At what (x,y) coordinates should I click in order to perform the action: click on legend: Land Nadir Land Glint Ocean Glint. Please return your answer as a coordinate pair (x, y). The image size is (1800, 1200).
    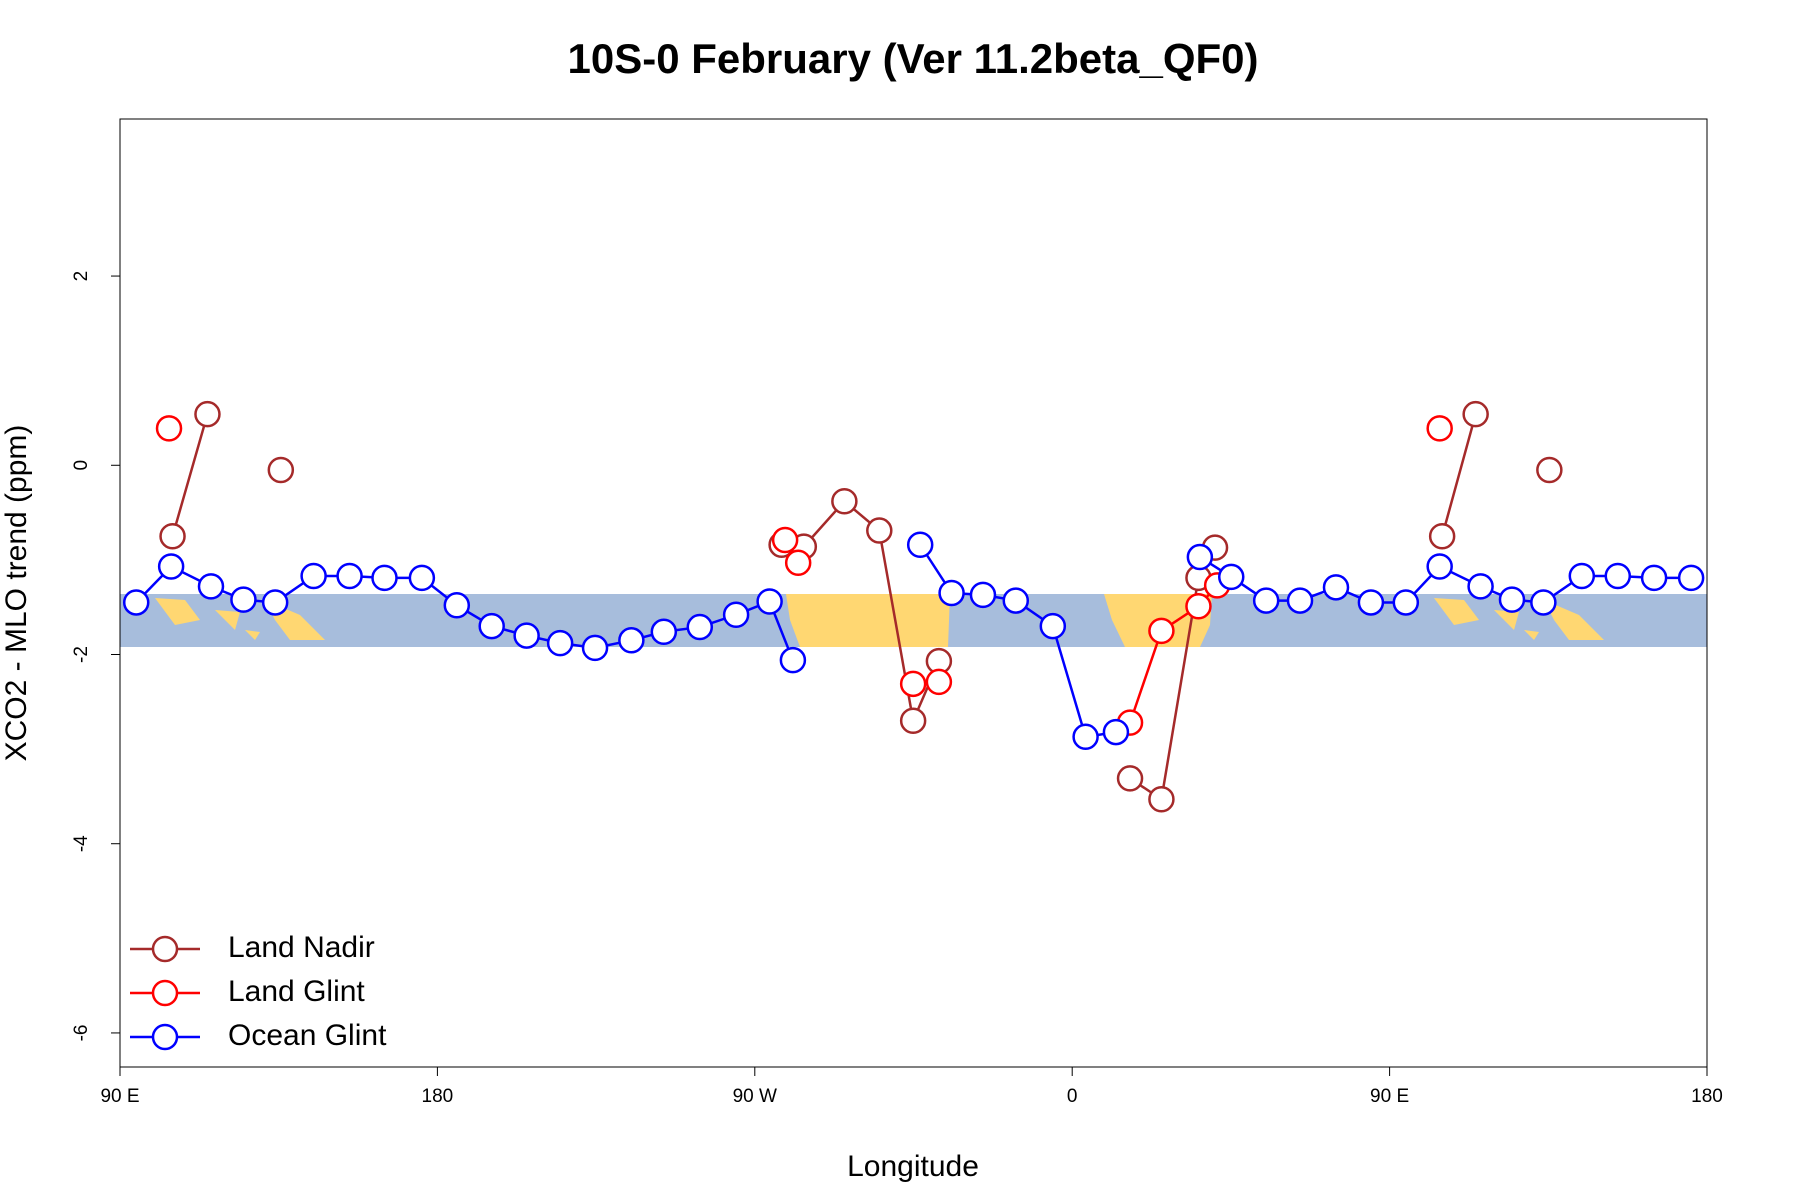
    Looking at the image, I should click on (258, 991).